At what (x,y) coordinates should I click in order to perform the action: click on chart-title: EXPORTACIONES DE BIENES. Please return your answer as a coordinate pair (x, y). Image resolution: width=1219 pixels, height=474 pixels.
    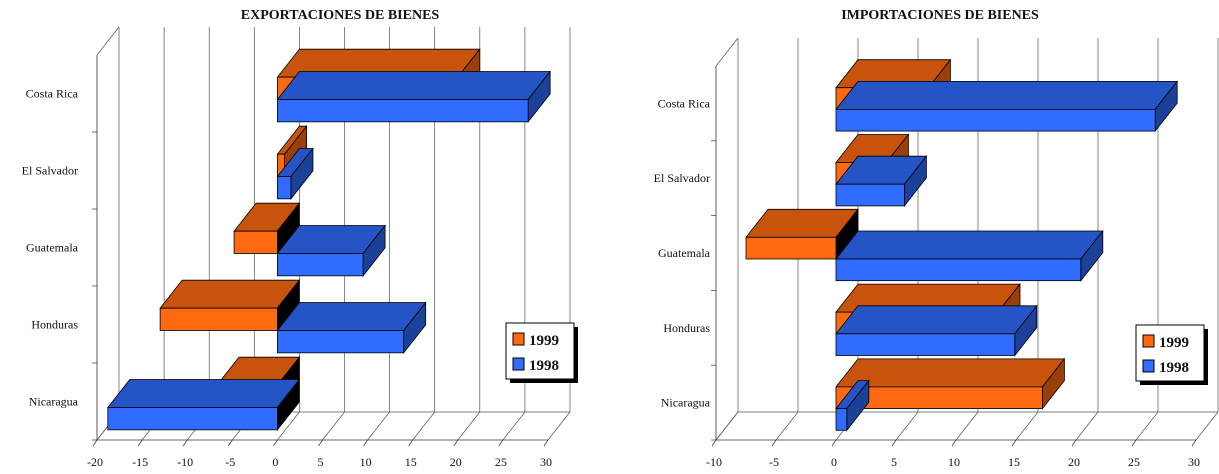
    Looking at the image, I should click on (340, 15).